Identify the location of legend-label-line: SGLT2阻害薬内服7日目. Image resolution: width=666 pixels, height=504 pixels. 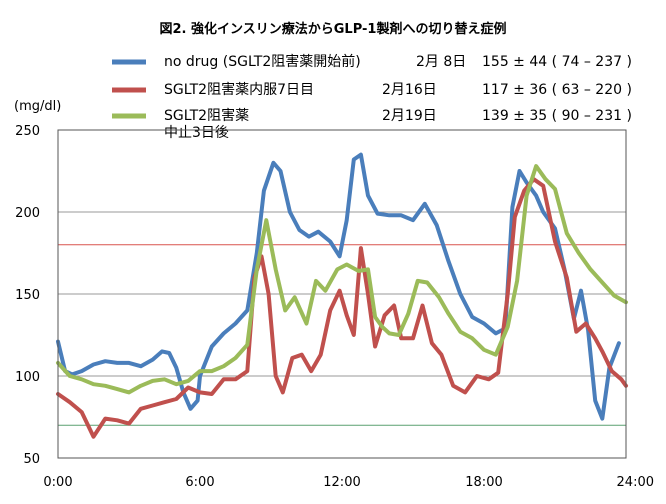
(239, 90).